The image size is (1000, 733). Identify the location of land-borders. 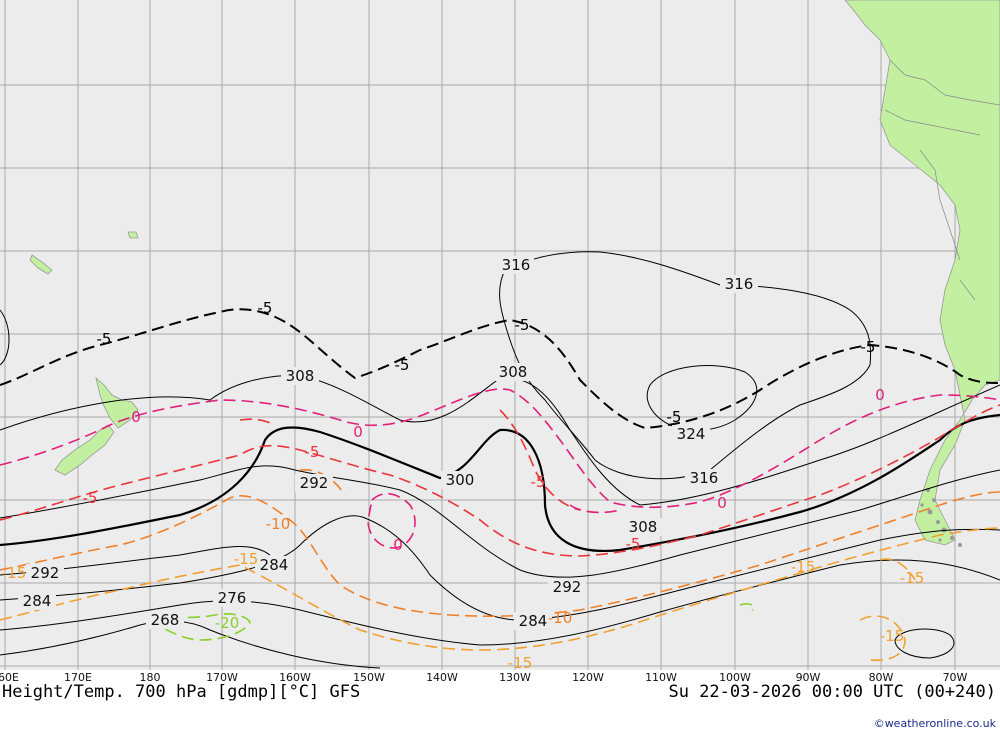
(942, 180).